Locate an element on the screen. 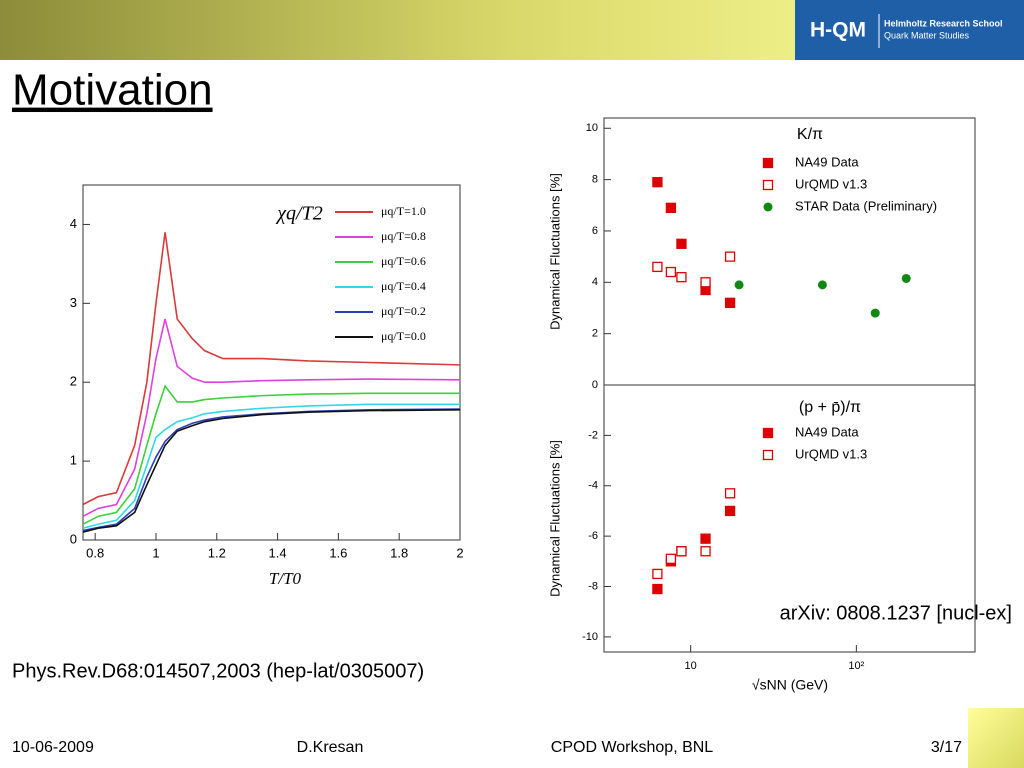 The height and width of the screenshot is (768, 1024). y-tick-label: 1 is located at coordinates (73, 460).